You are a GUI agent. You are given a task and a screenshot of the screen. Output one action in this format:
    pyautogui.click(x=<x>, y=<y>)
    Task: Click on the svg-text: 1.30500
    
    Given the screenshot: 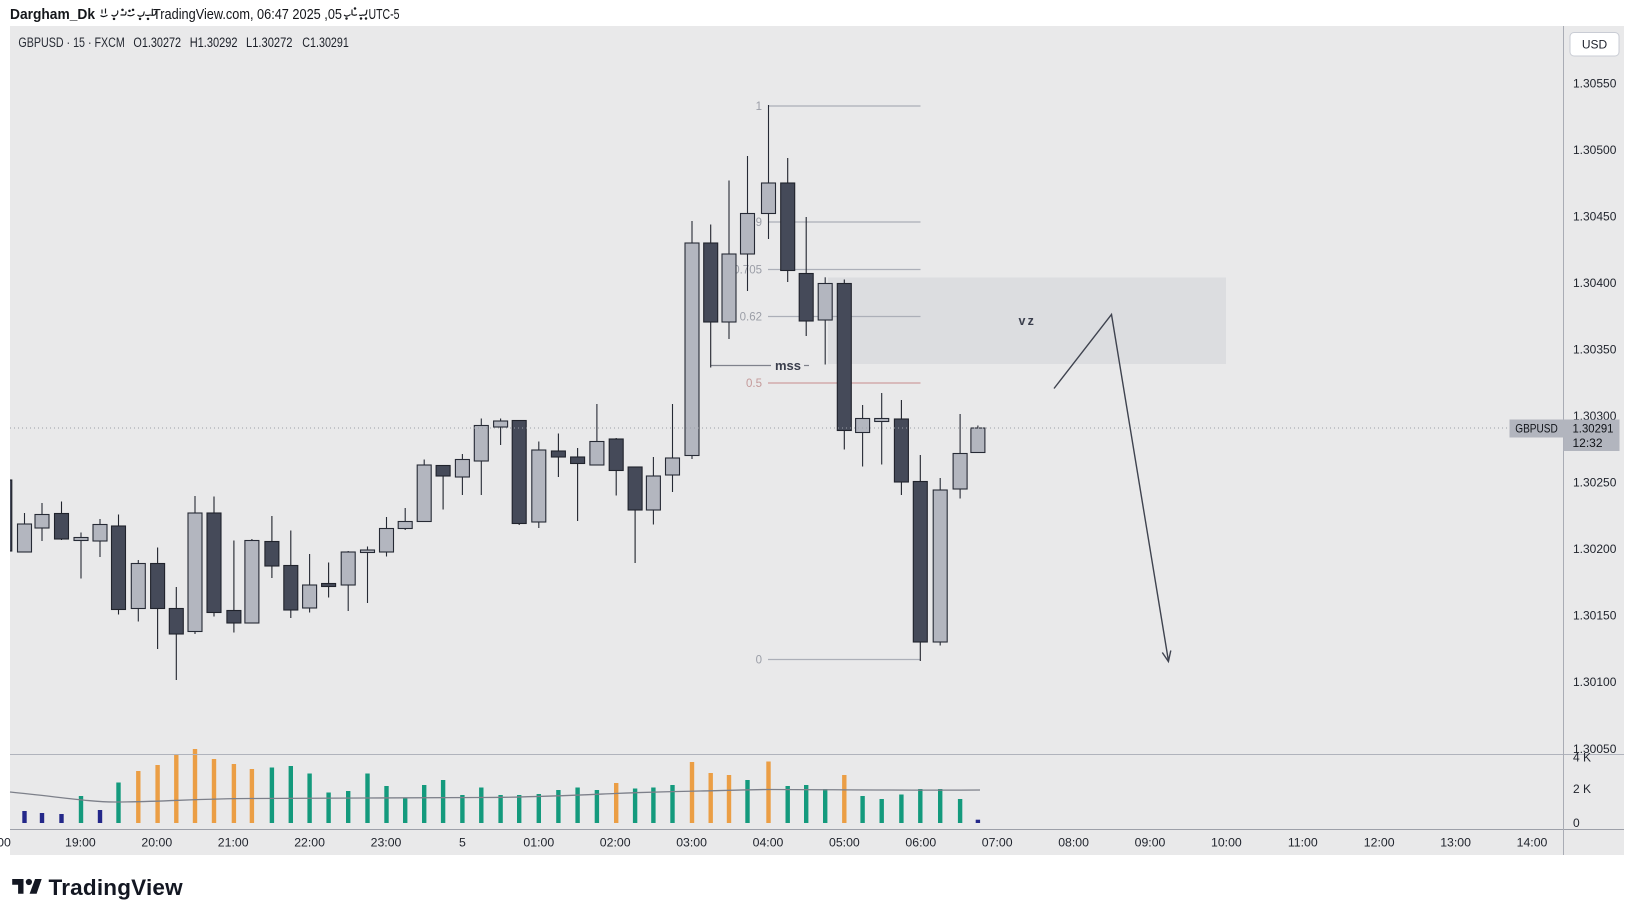 What is the action you would take?
    pyautogui.click(x=1595, y=150)
    